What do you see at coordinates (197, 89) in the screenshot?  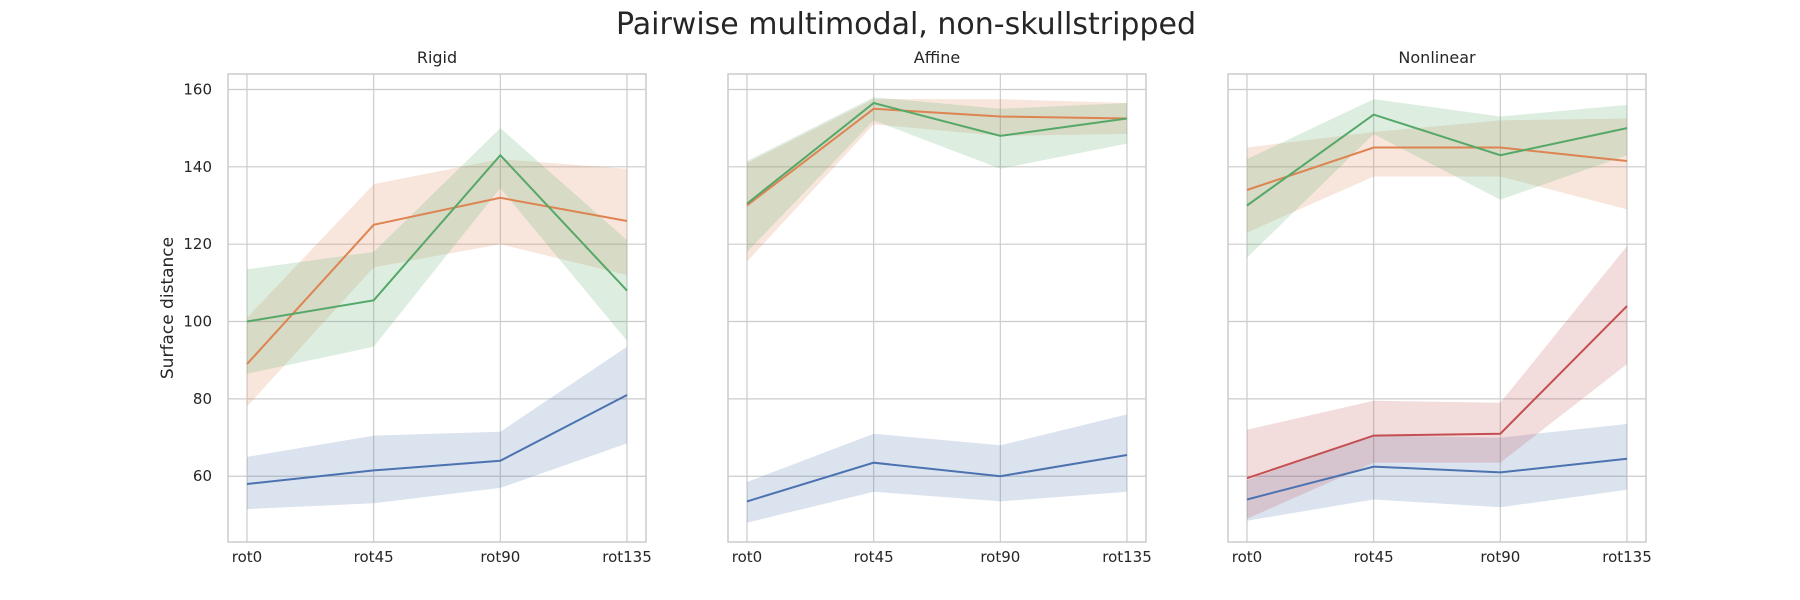 I see `y-tick-label: 160` at bounding box center [197, 89].